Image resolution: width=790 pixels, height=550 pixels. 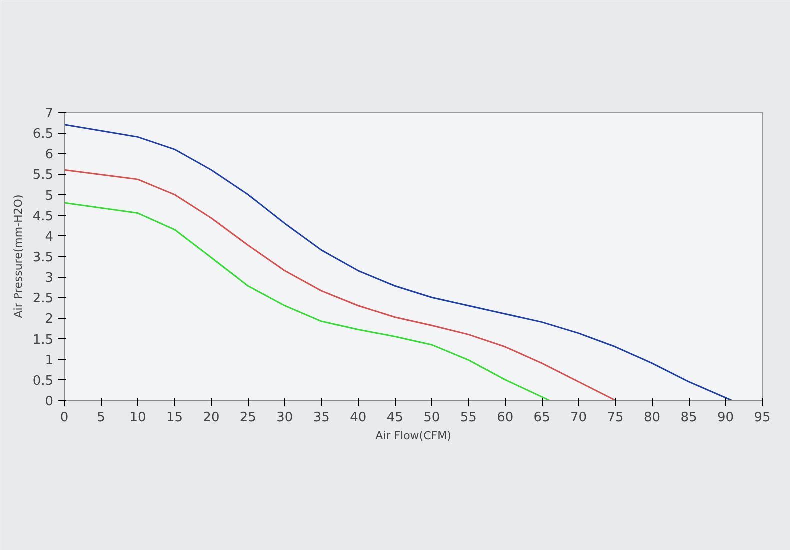 What do you see at coordinates (101, 418) in the screenshot?
I see `x-tick-label: 5` at bounding box center [101, 418].